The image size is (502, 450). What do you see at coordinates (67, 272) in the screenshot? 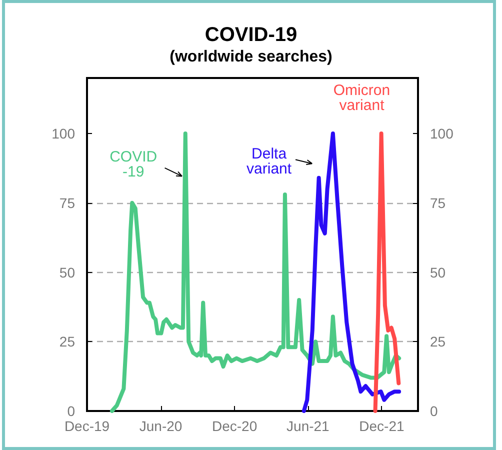
I see `y-tick-label: 50` at bounding box center [67, 272].